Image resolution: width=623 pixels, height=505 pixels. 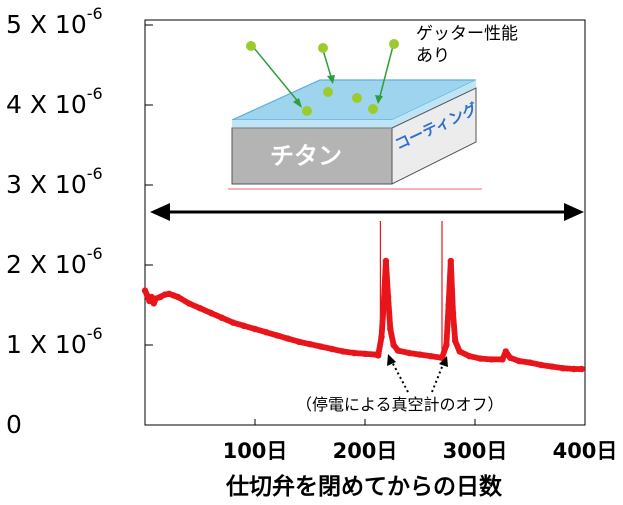 What do you see at coordinates (54, 181) in the screenshot?
I see `y-tick-label: 3 X 10-6` at bounding box center [54, 181].